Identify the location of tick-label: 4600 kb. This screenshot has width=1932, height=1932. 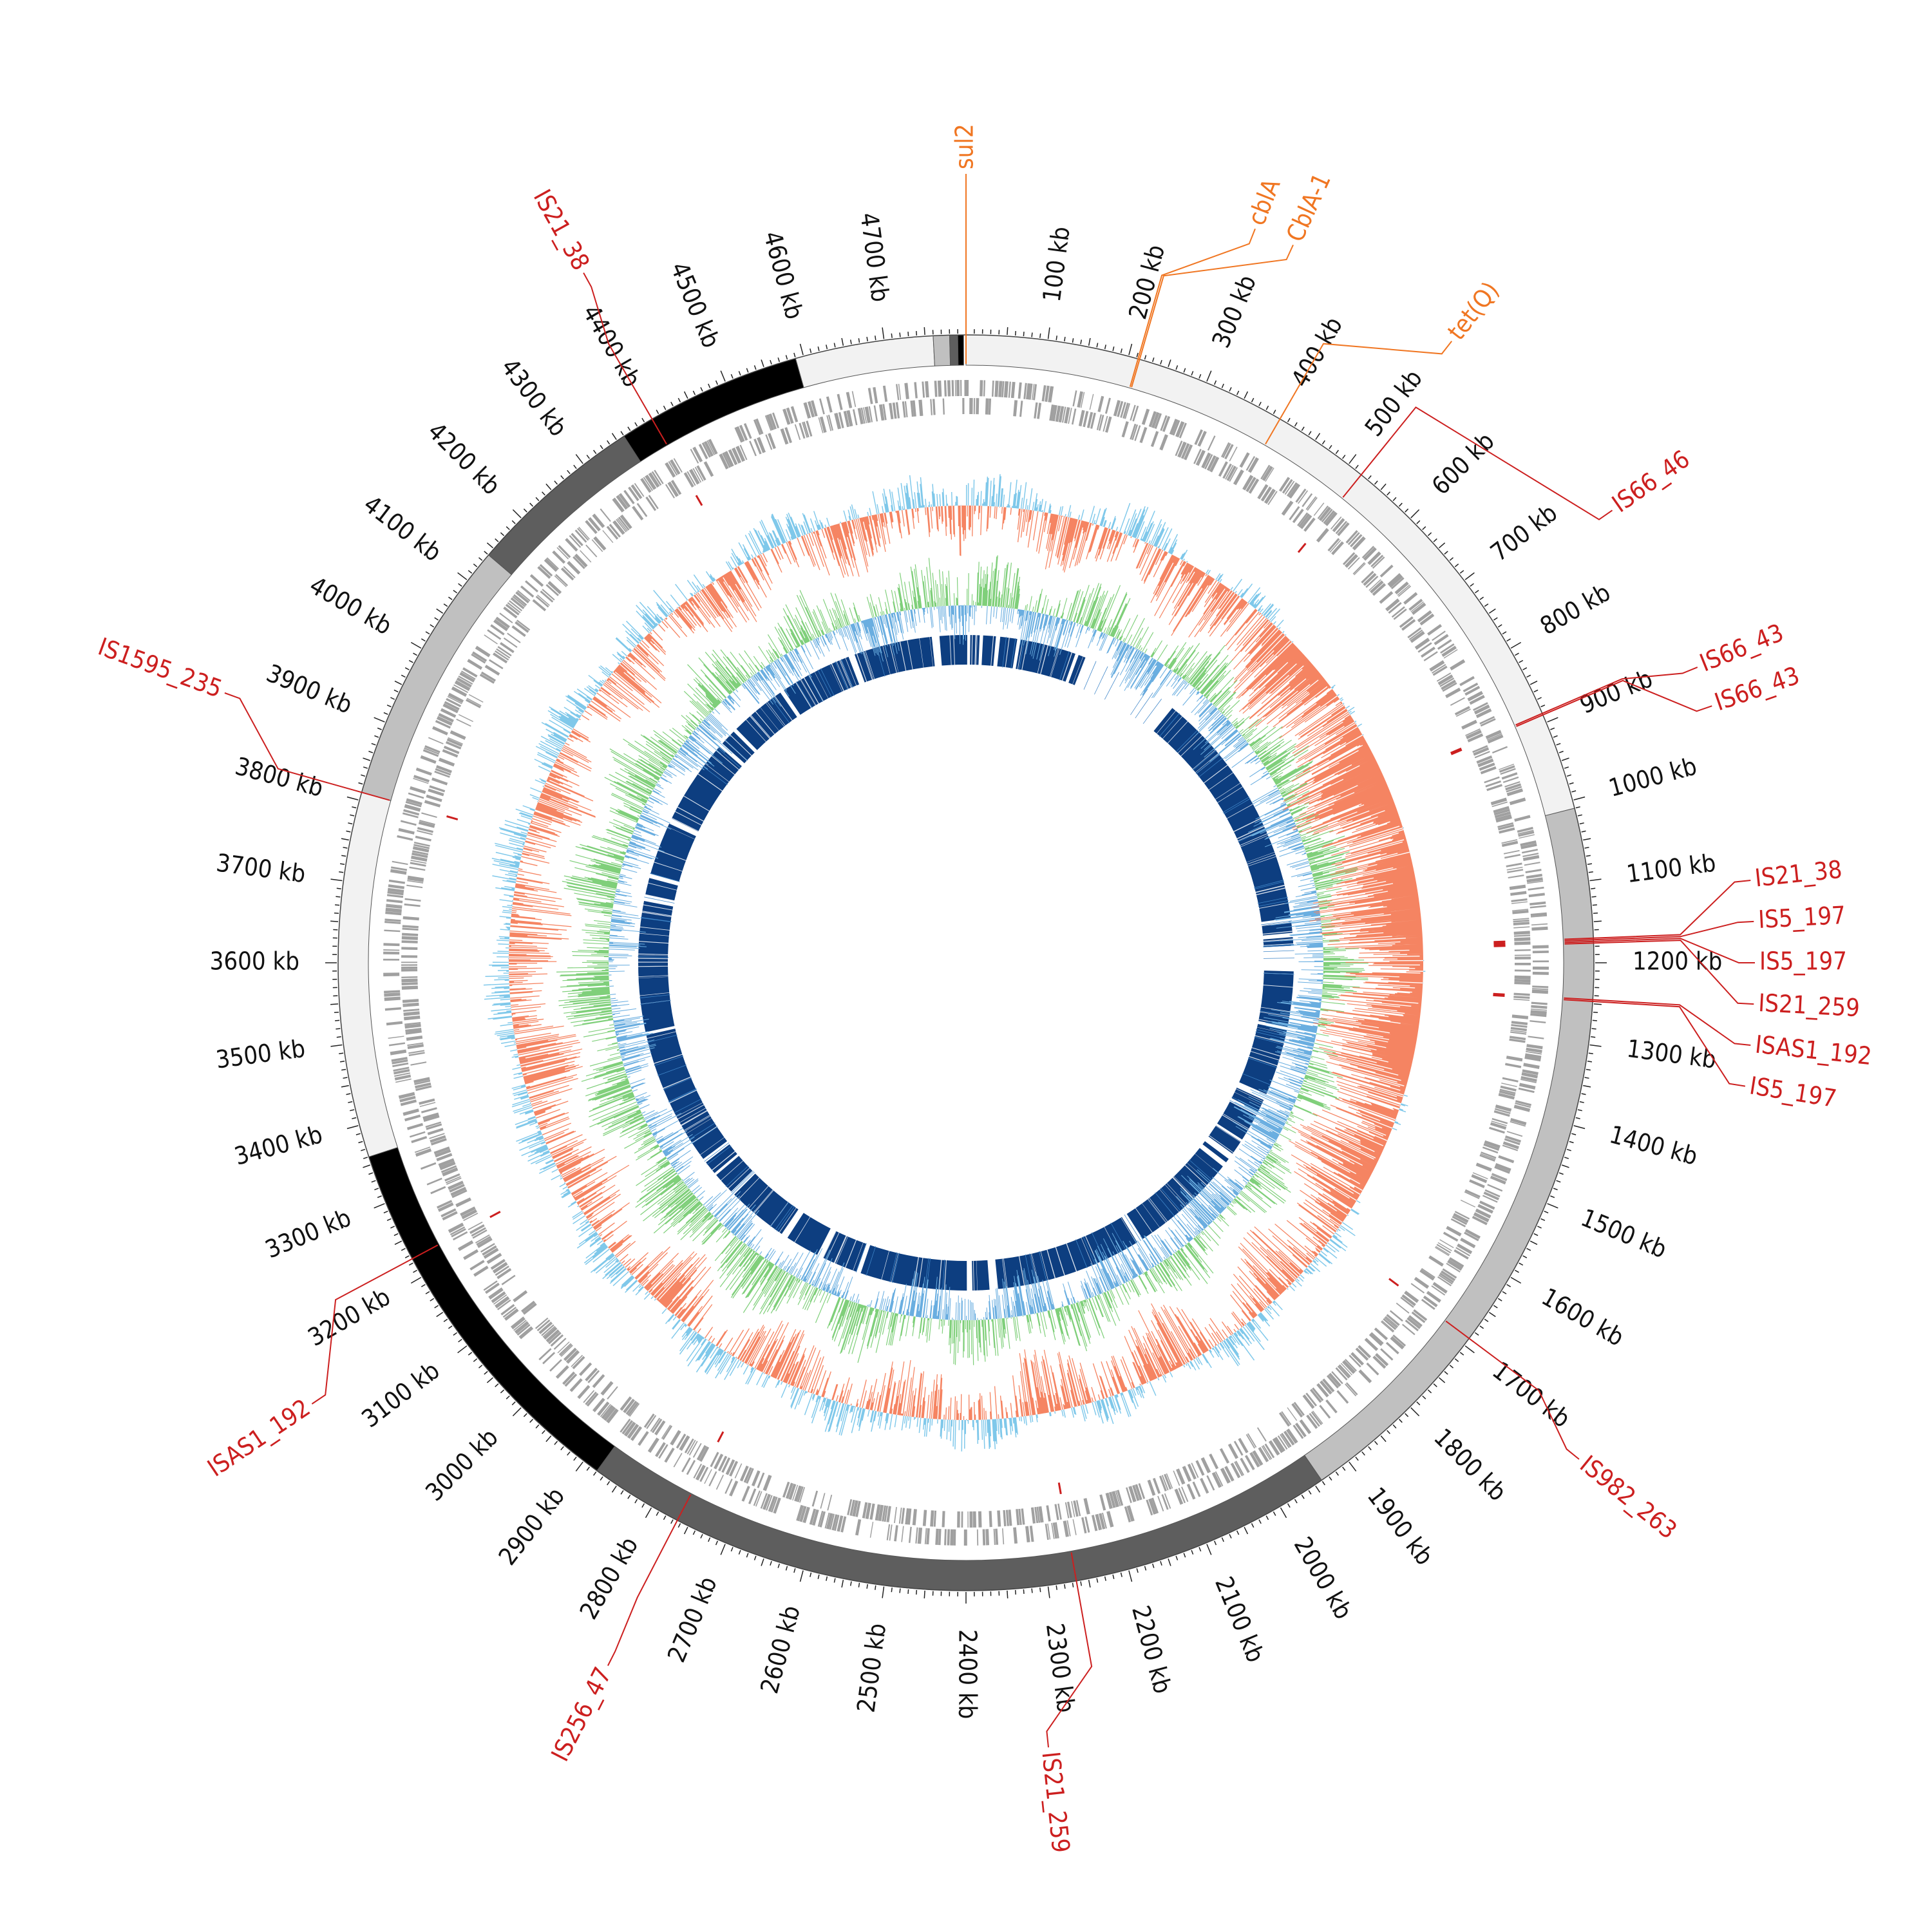
(783, 275).